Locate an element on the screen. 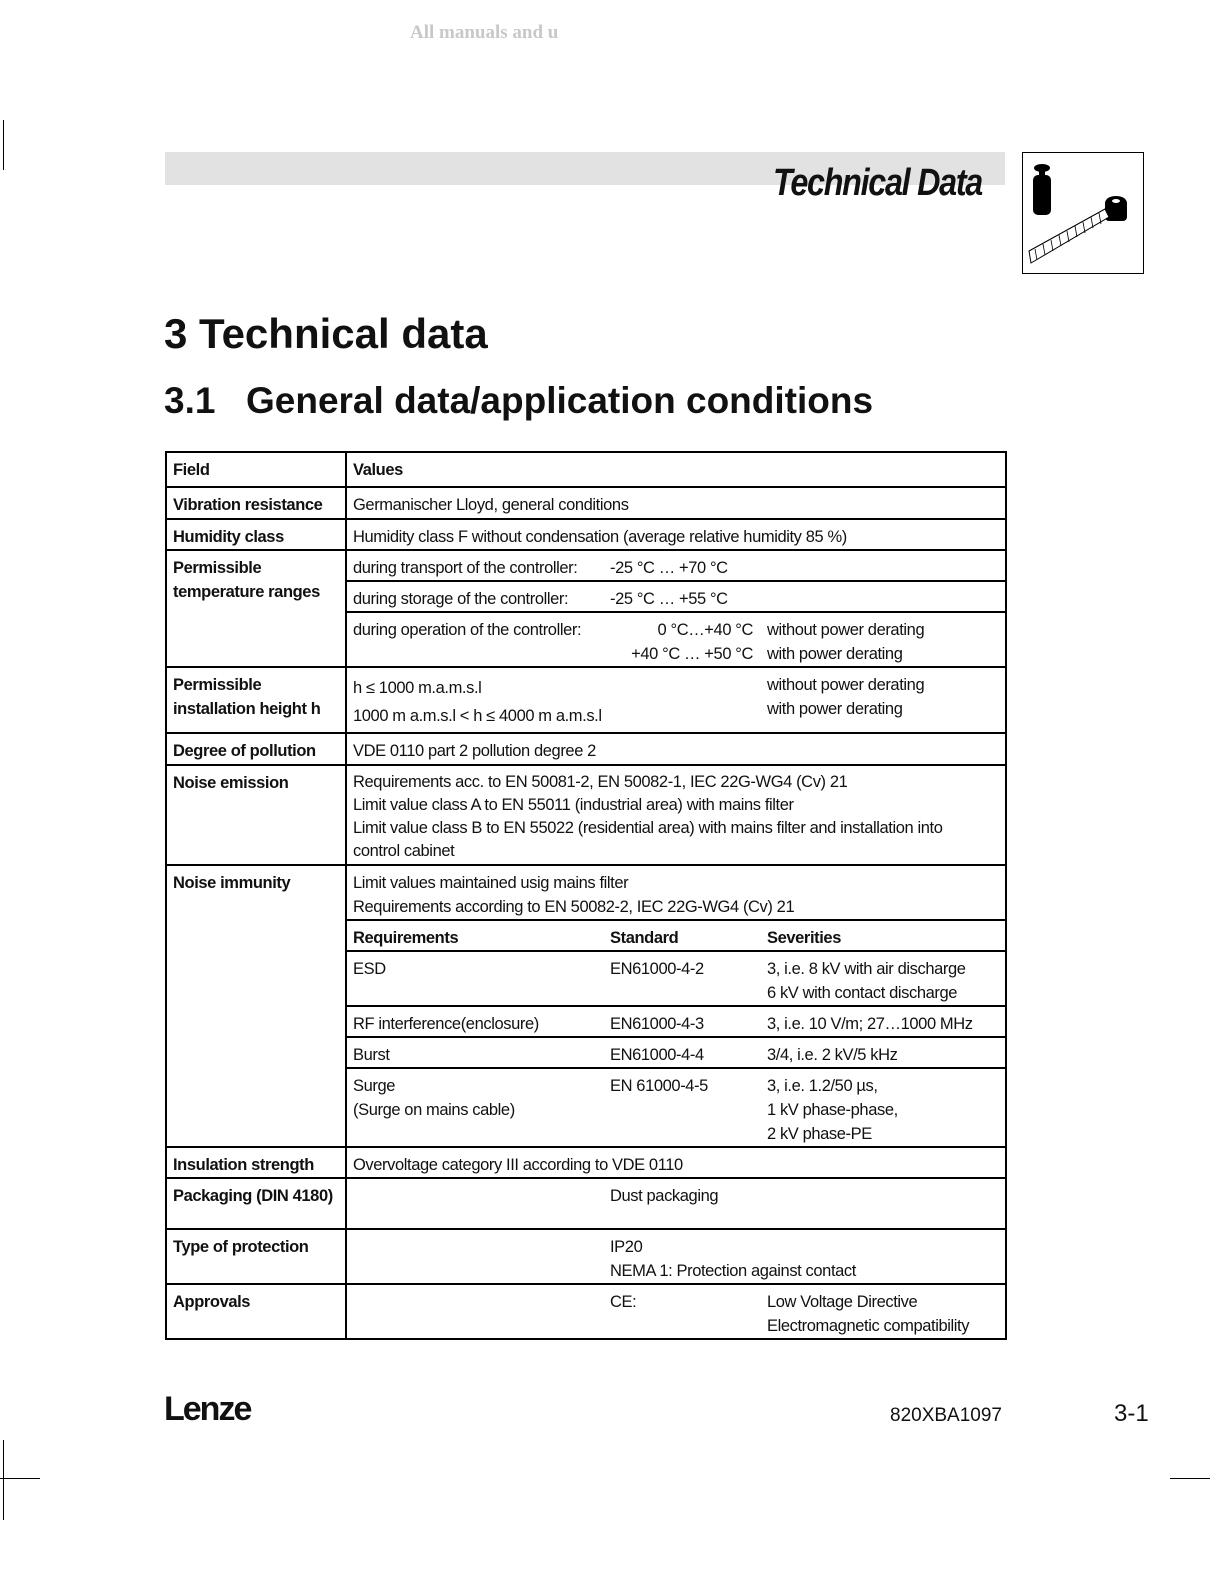  section-heading: 3.1 General data/application conditions is located at coordinates (519, 400).